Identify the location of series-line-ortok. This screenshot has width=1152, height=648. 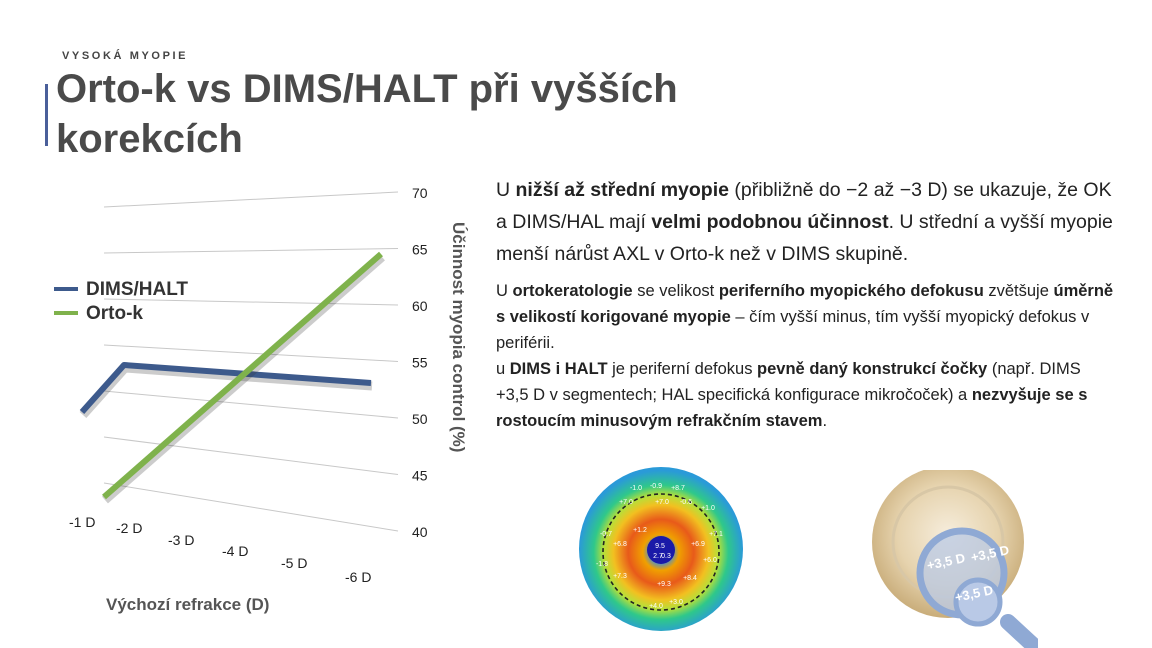
(242, 375).